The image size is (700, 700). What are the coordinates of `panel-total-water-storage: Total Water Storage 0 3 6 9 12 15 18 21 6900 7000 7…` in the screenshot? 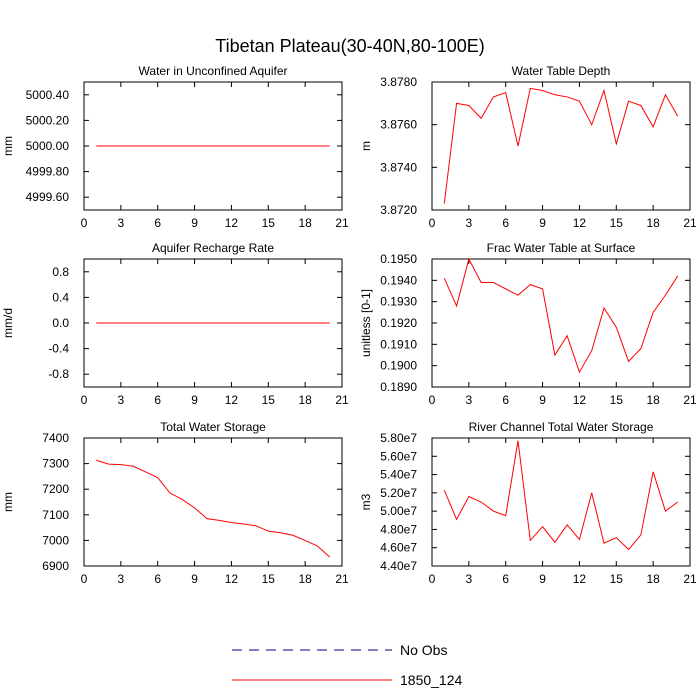 It's located at (175, 503).